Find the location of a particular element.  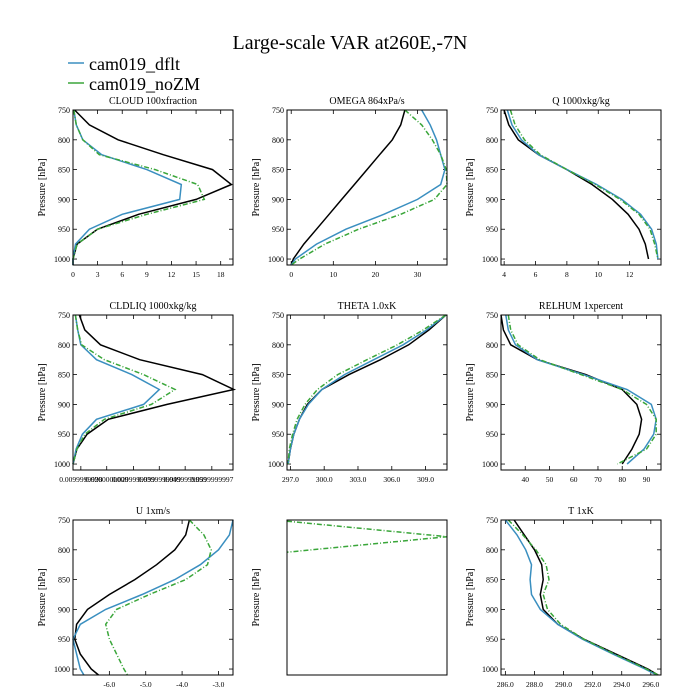

x-tick-label: 4 is located at coordinates (504, 274).